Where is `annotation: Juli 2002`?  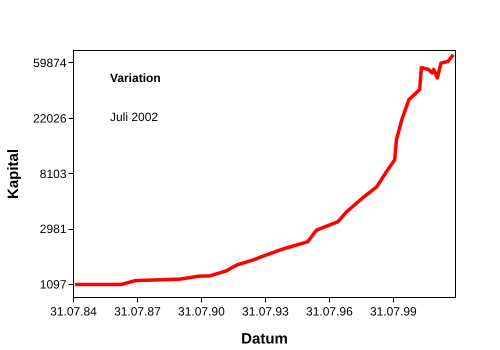
annotation: Juli 2002 is located at coordinates (134, 117).